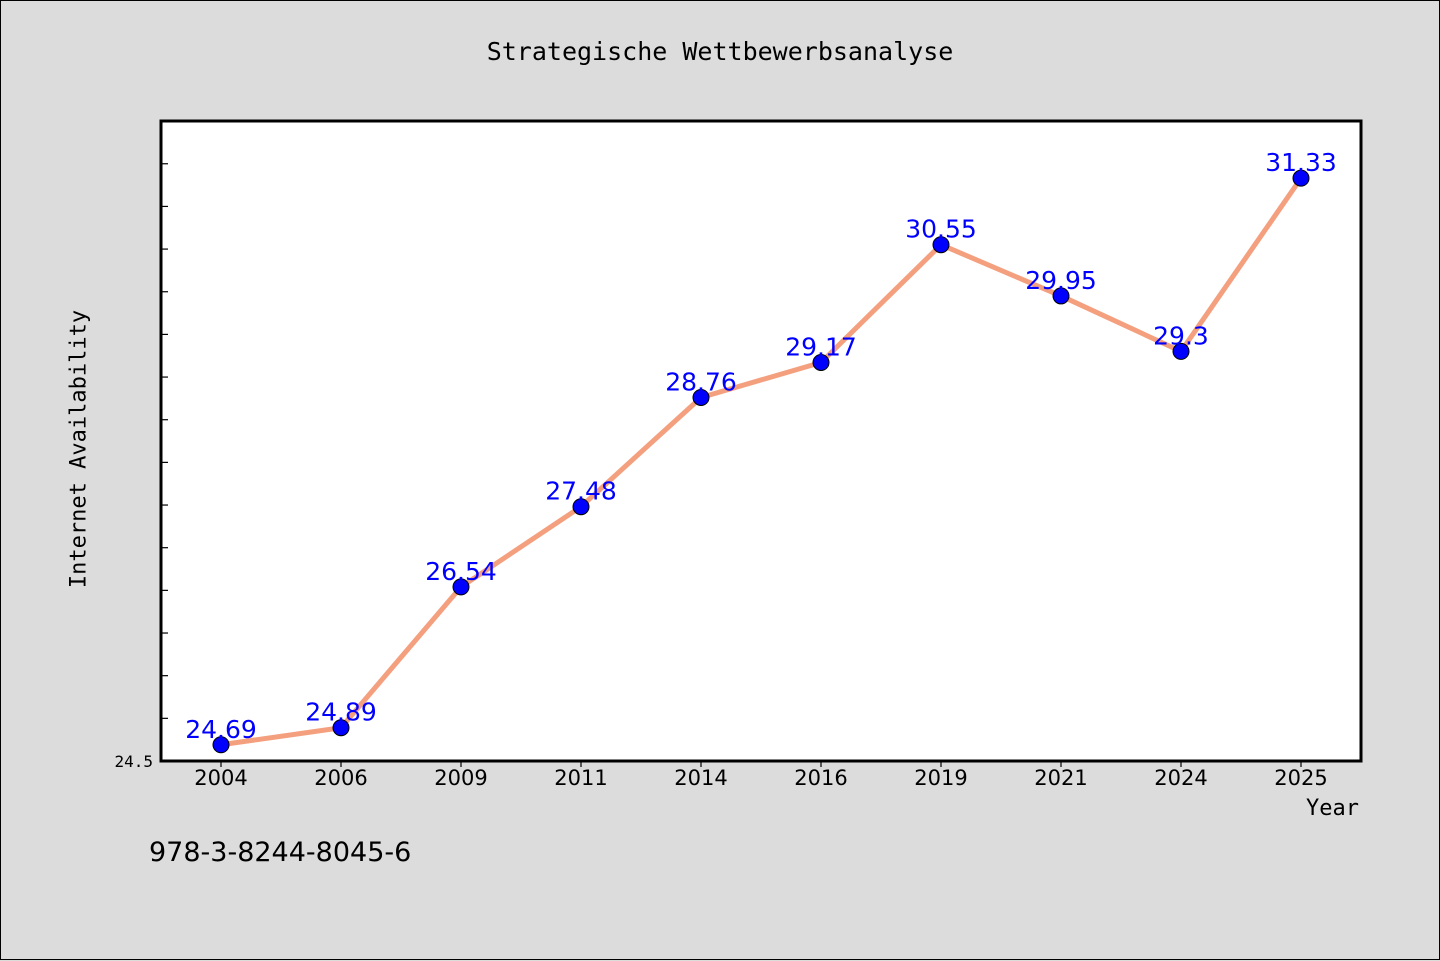 The image size is (1440, 961). What do you see at coordinates (940, 778) in the screenshot?
I see `x-tick-label: 2019` at bounding box center [940, 778].